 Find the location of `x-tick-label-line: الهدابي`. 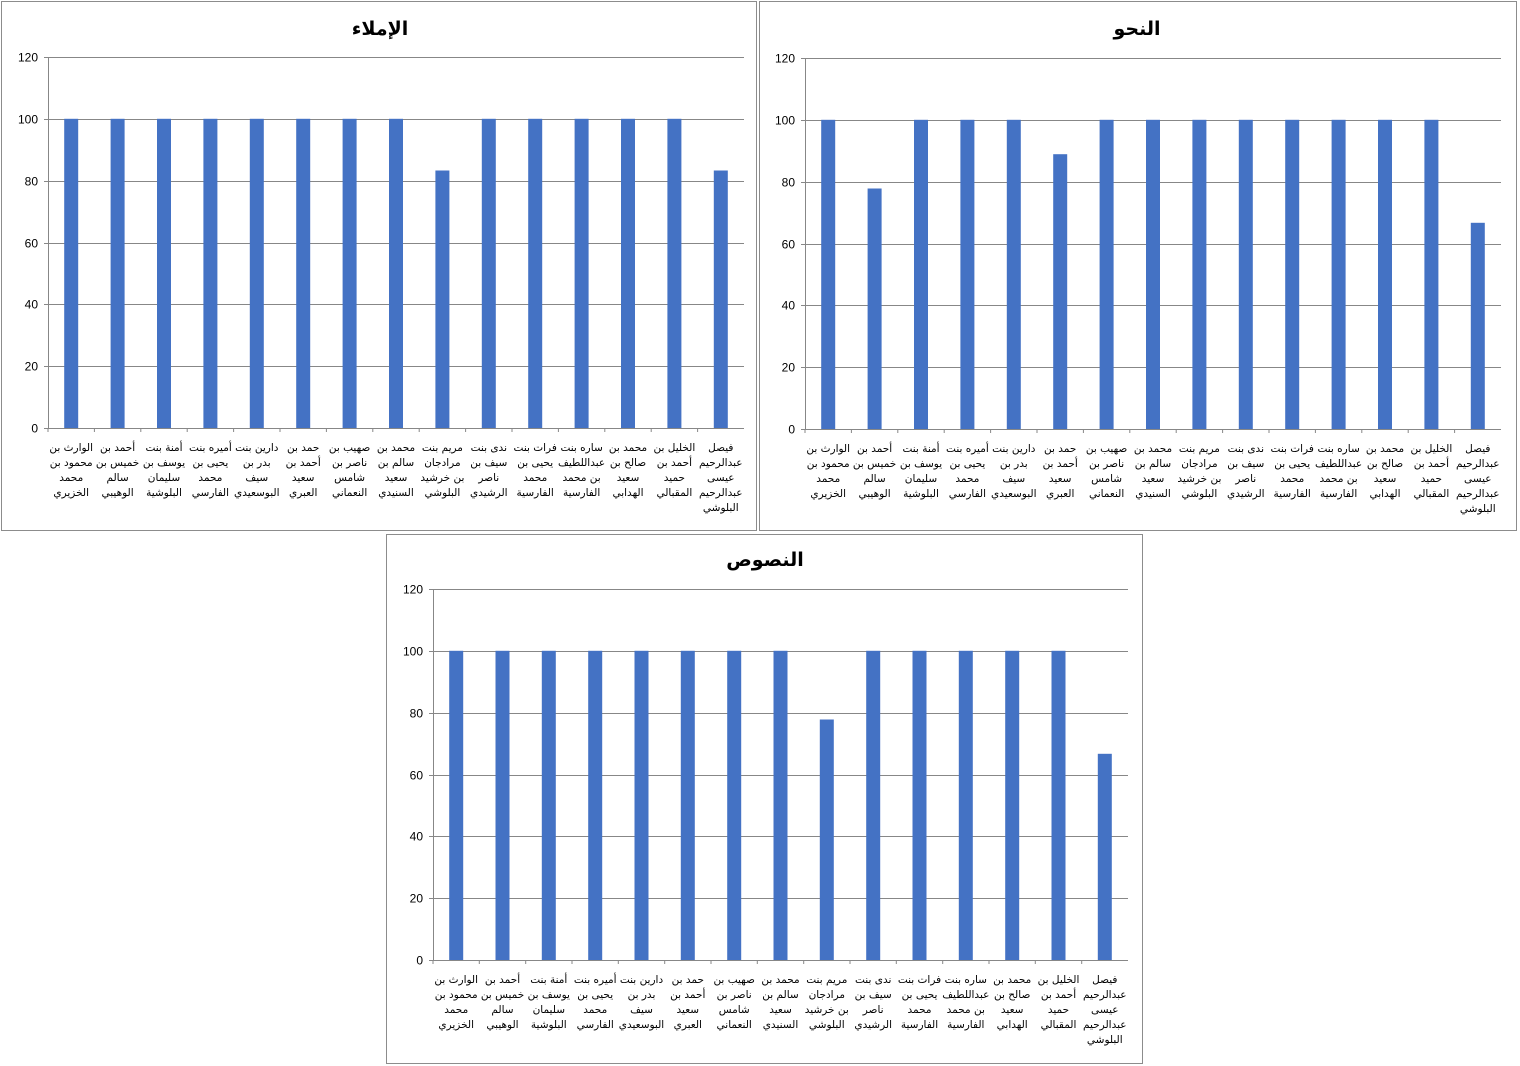

x-tick-label-line: الهدابي is located at coordinates (1384, 494).